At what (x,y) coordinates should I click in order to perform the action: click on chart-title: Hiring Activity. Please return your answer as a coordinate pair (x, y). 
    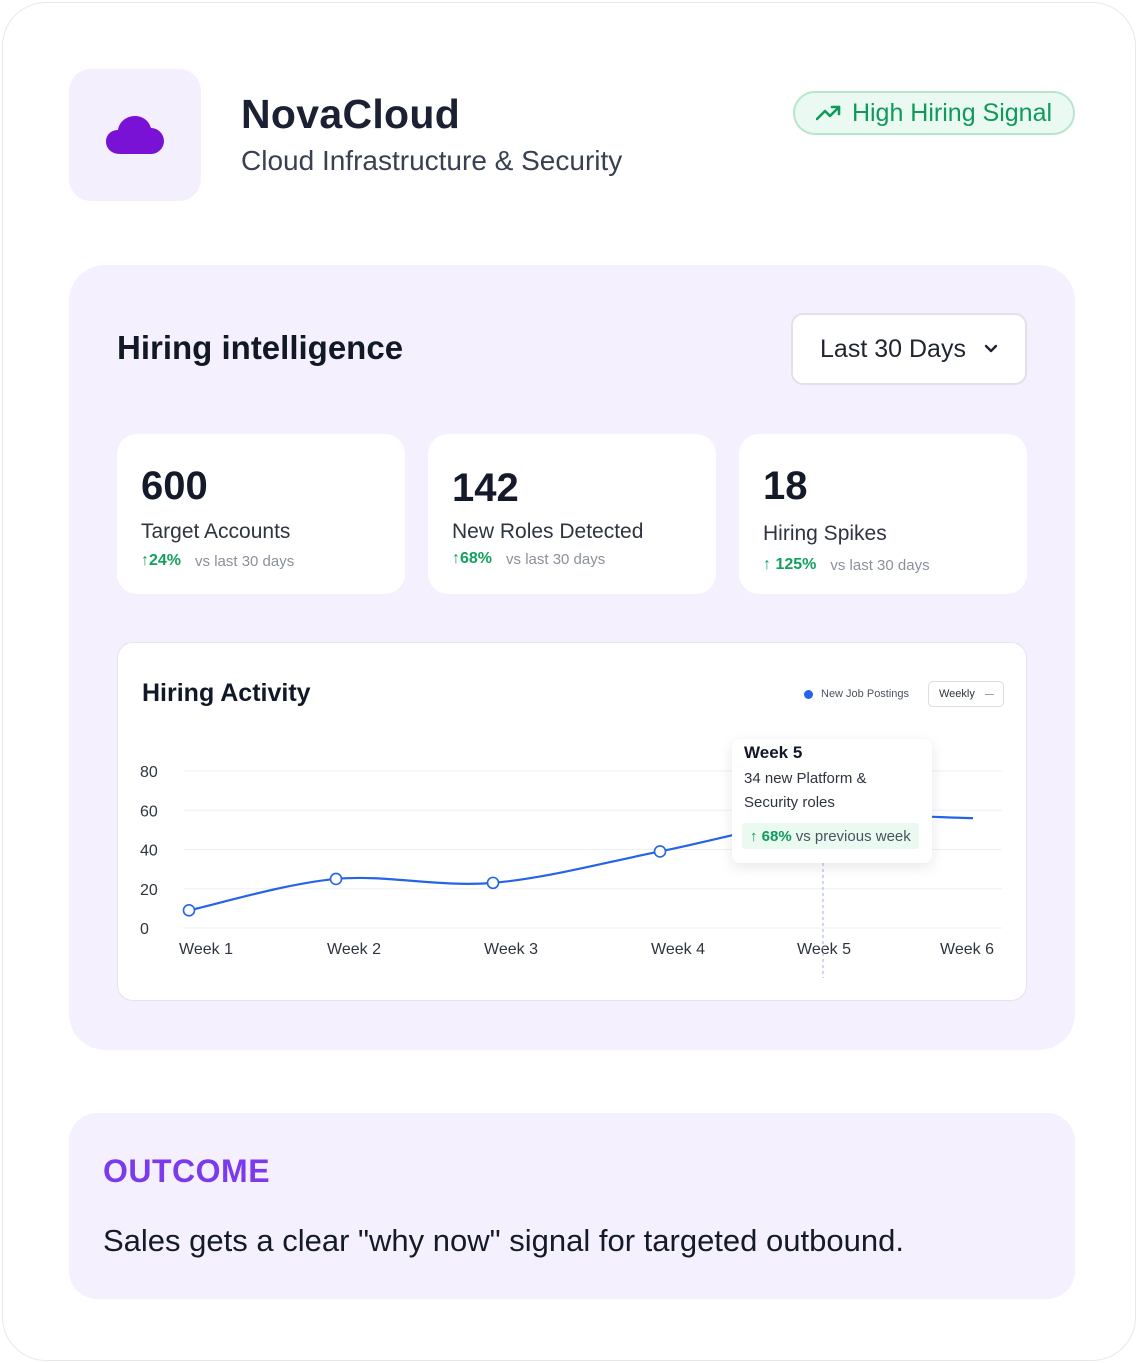
    Looking at the image, I should click on (226, 693).